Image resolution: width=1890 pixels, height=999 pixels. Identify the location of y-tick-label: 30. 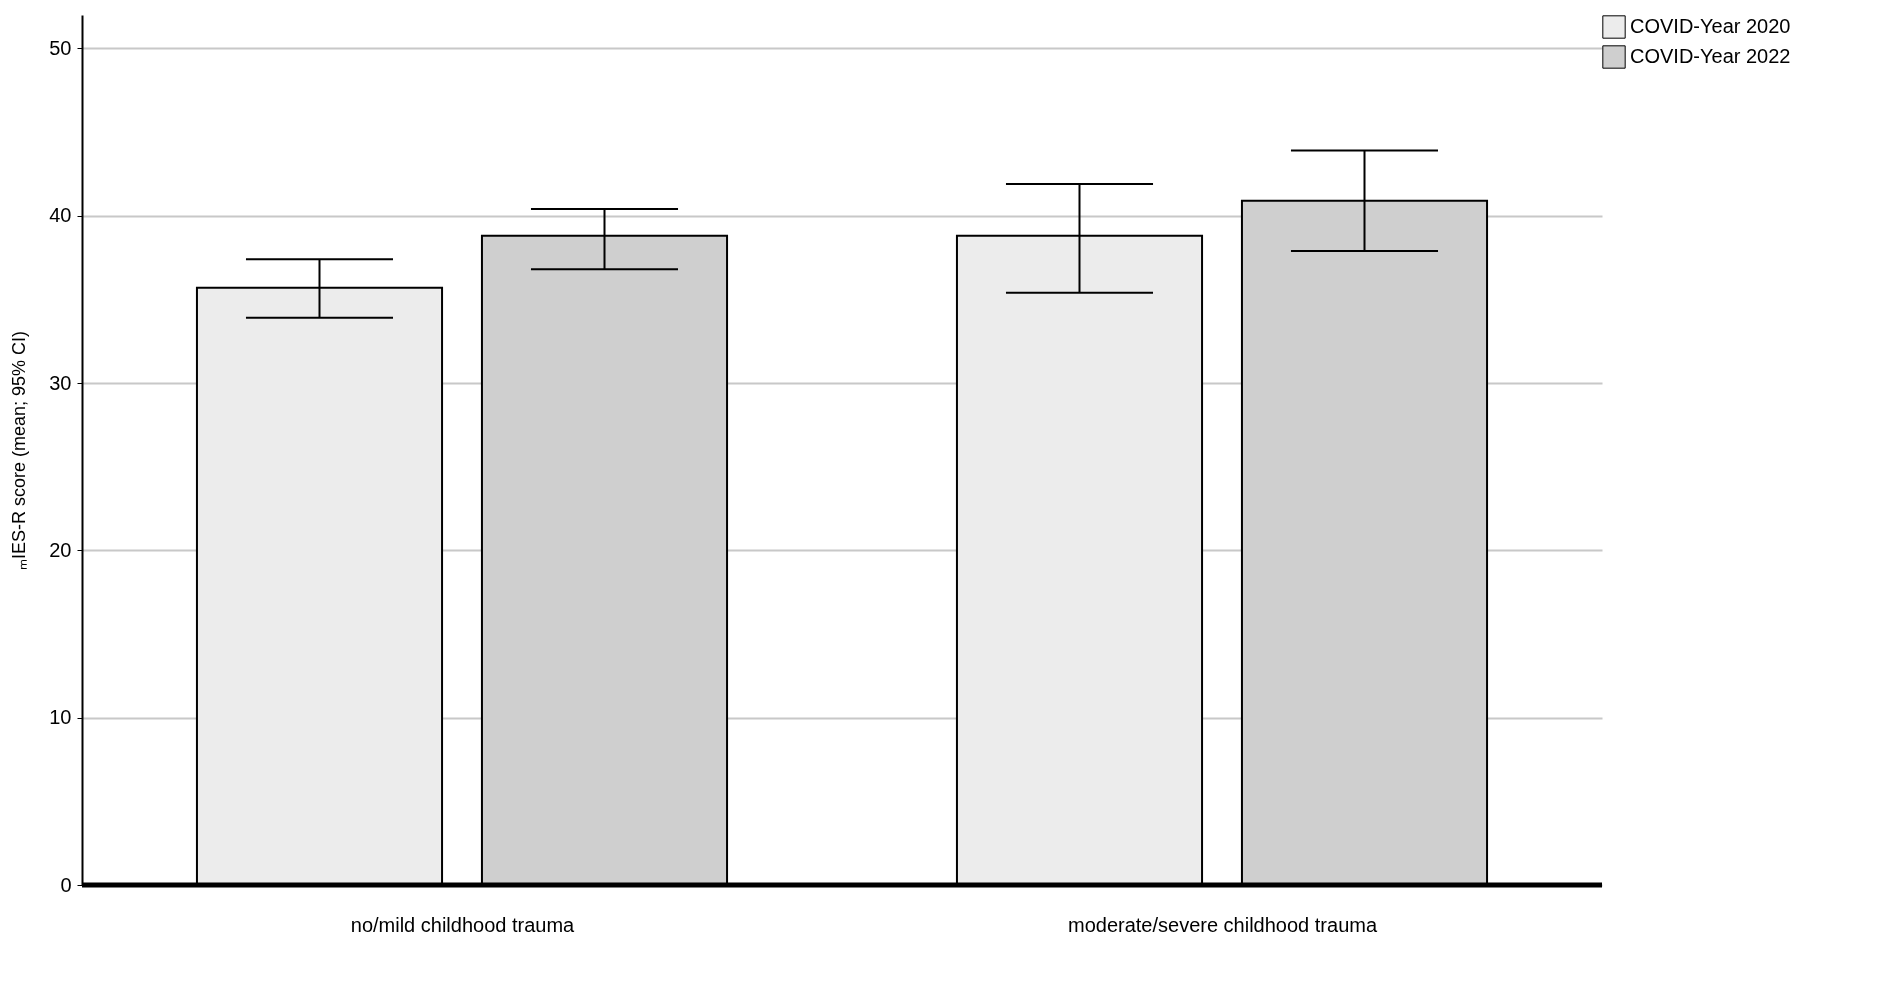
(60, 382).